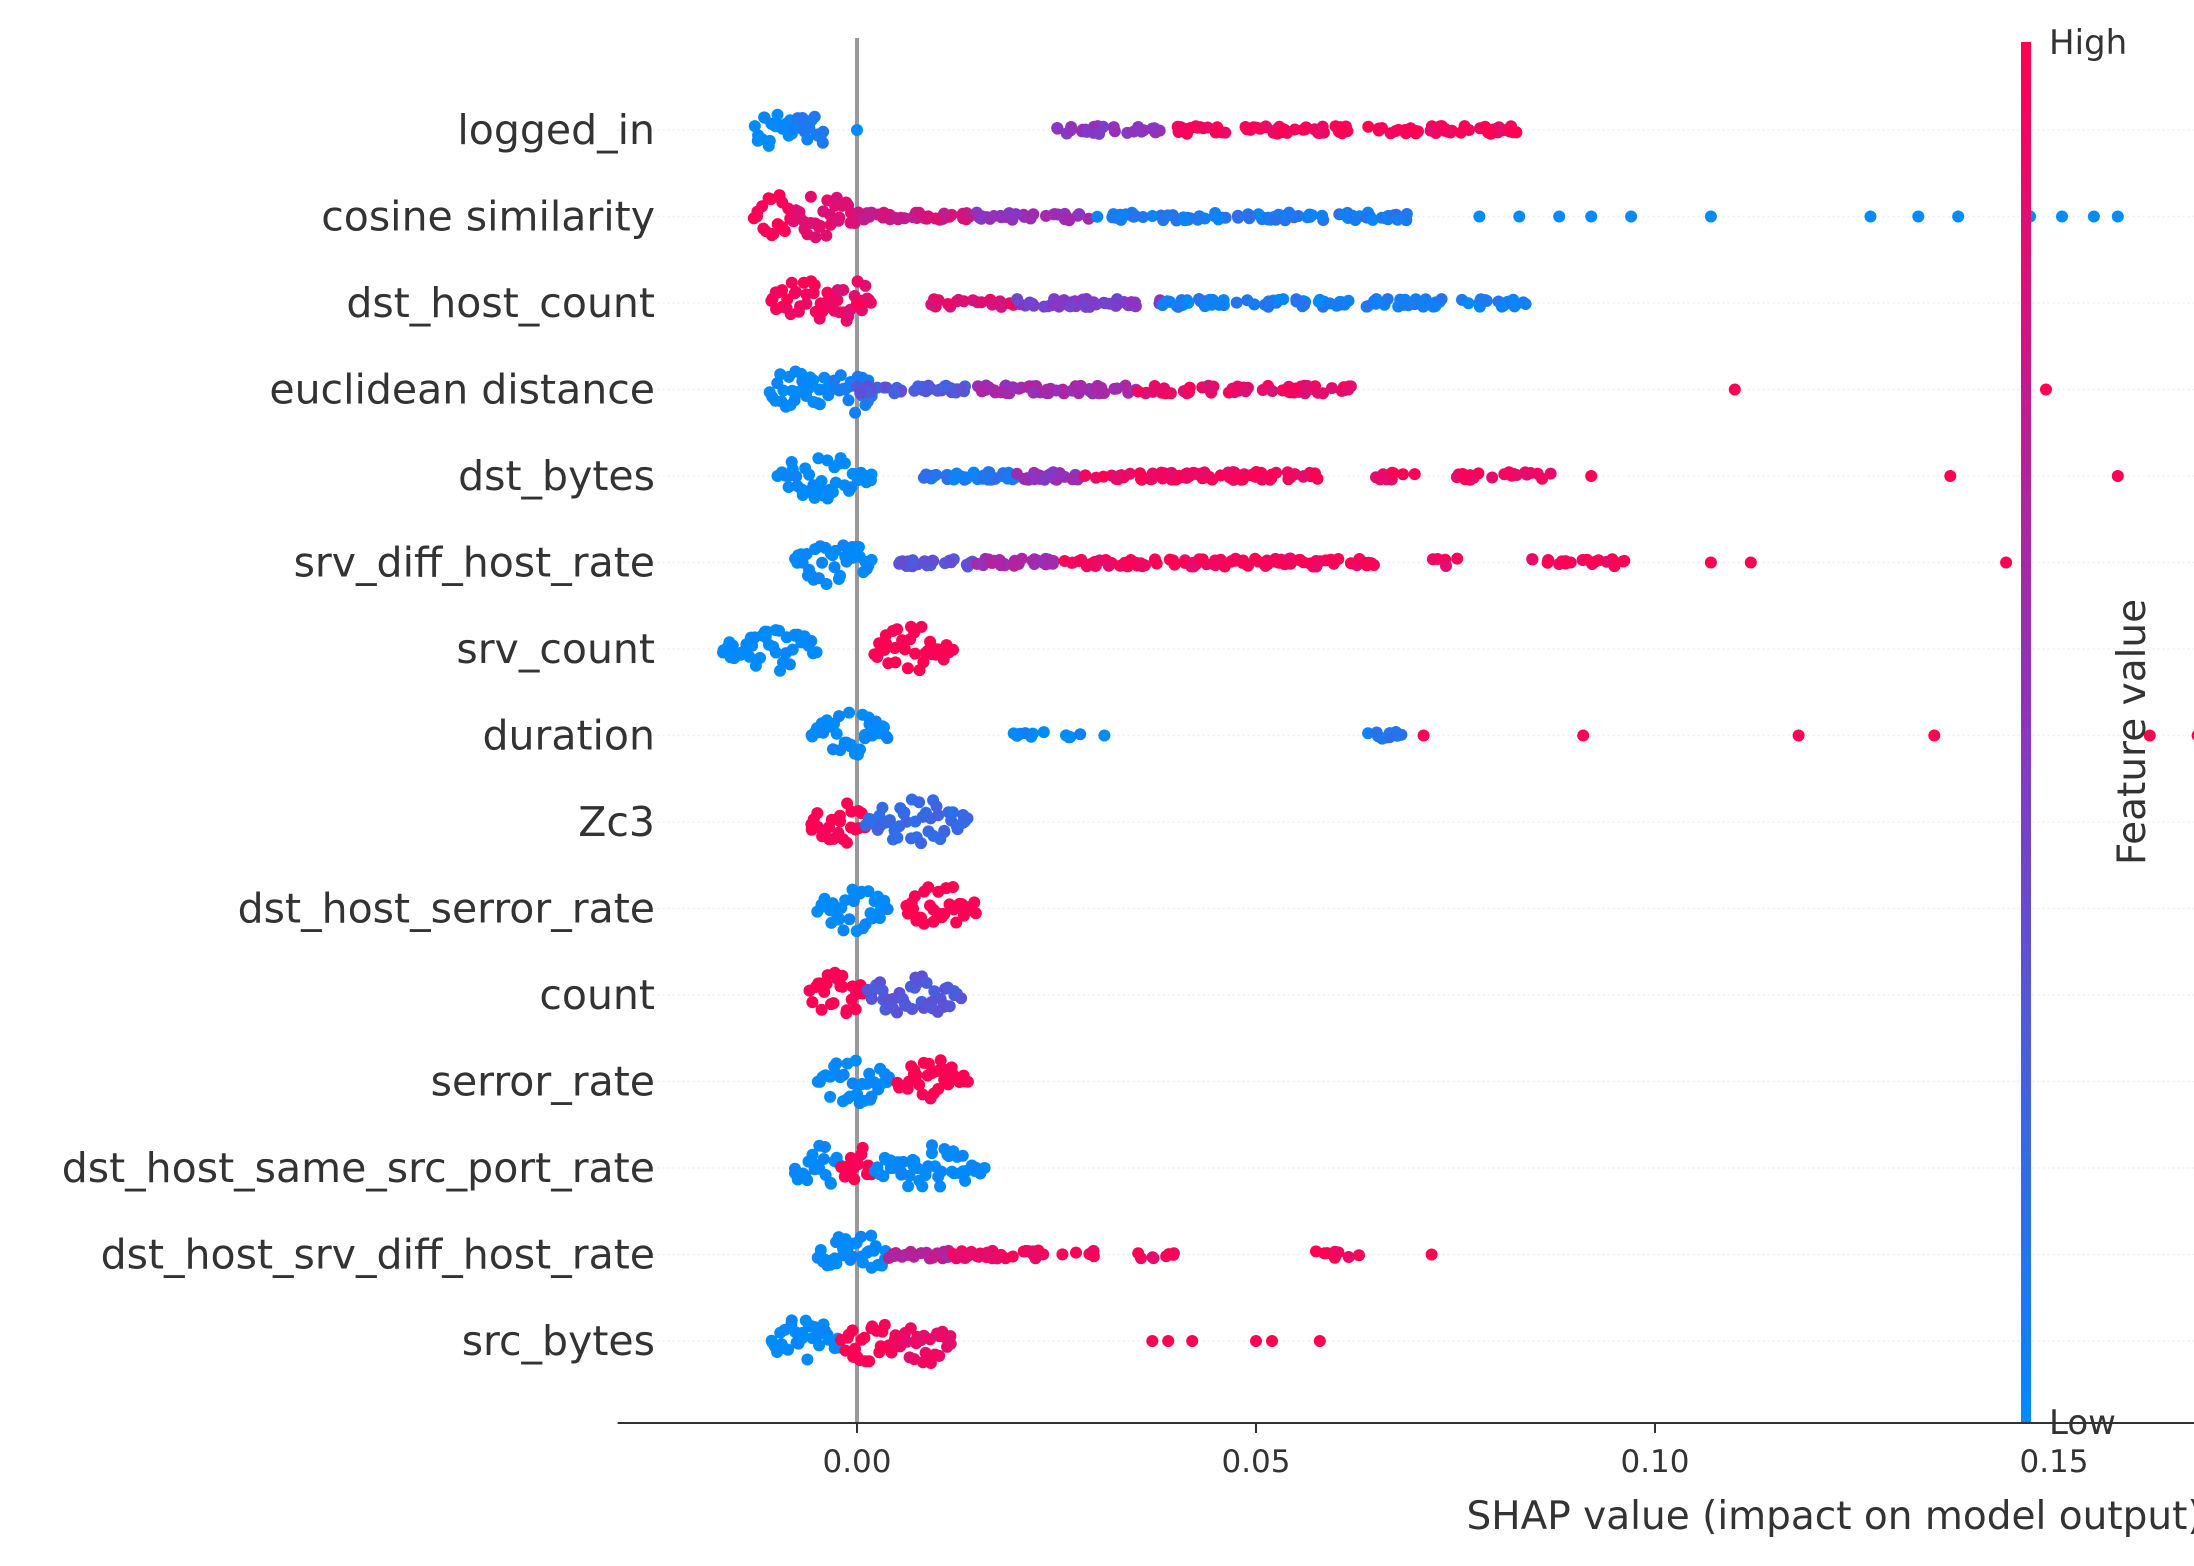 The image size is (2194, 1566). What do you see at coordinates (462, 390) in the screenshot?
I see `feature-label: euclidean distance` at bounding box center [462, 390].